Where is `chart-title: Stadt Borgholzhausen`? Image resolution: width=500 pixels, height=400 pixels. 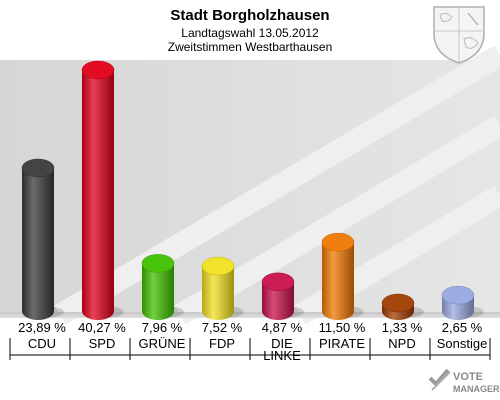
chart-title: Stadt Borgholzhausen is located at coordinates (249, 15).